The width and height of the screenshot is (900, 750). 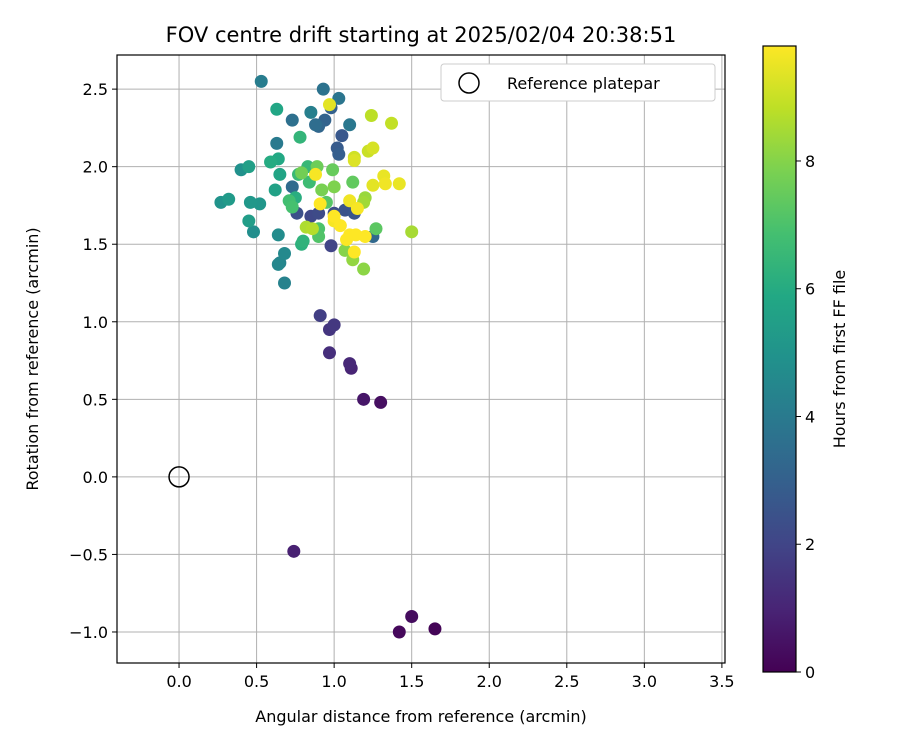 What do you see at coordinates (810, 416) in the screenshot?
I see `colorbar-tick-label: 4` at bounding box center [810, 416].